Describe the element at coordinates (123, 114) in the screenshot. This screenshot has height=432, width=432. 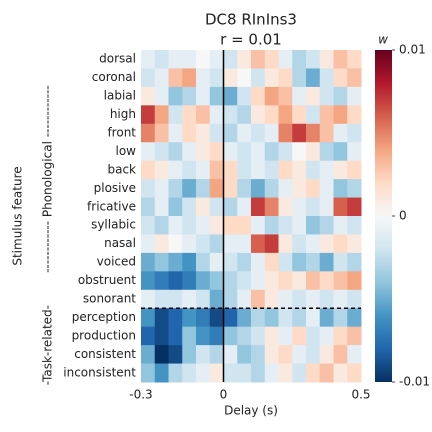
I see `y-tick-label: high` at that location.